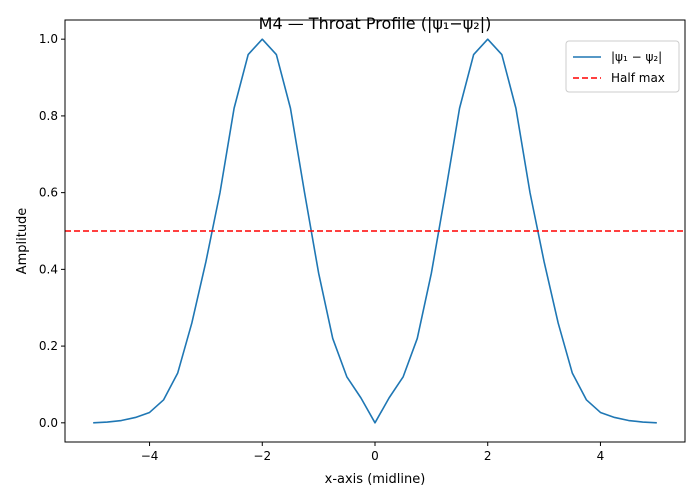  I want to click on legend-box, so click(622, 66).